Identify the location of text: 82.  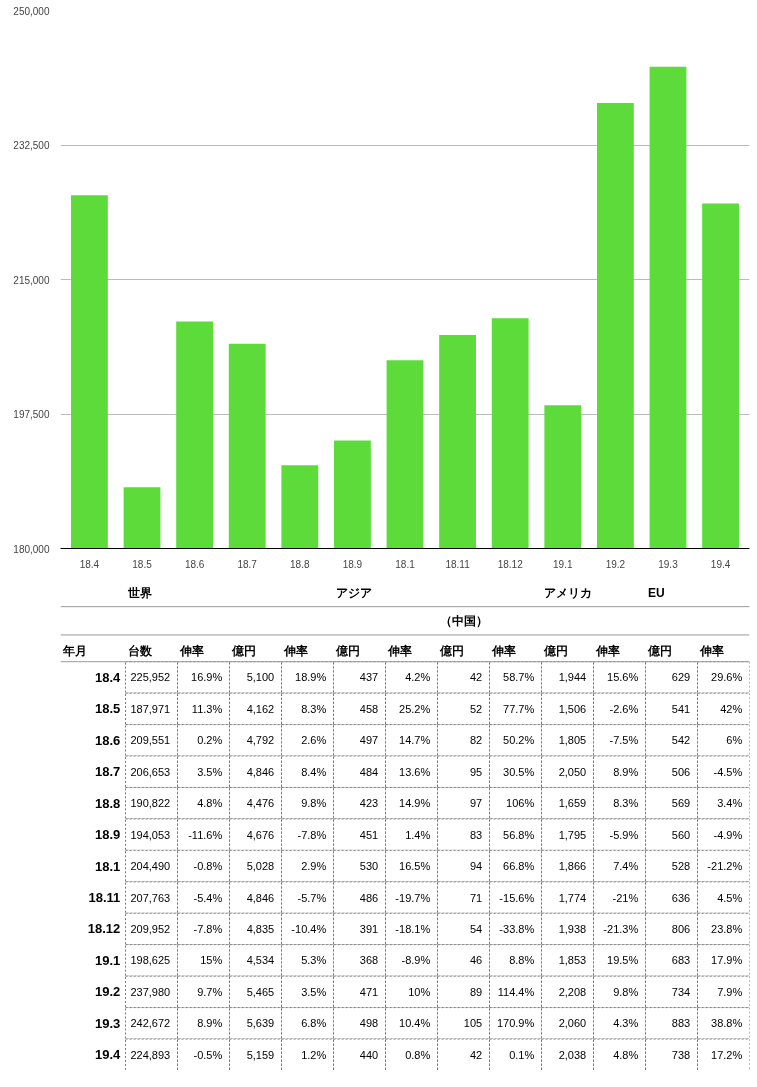
(476, 740).